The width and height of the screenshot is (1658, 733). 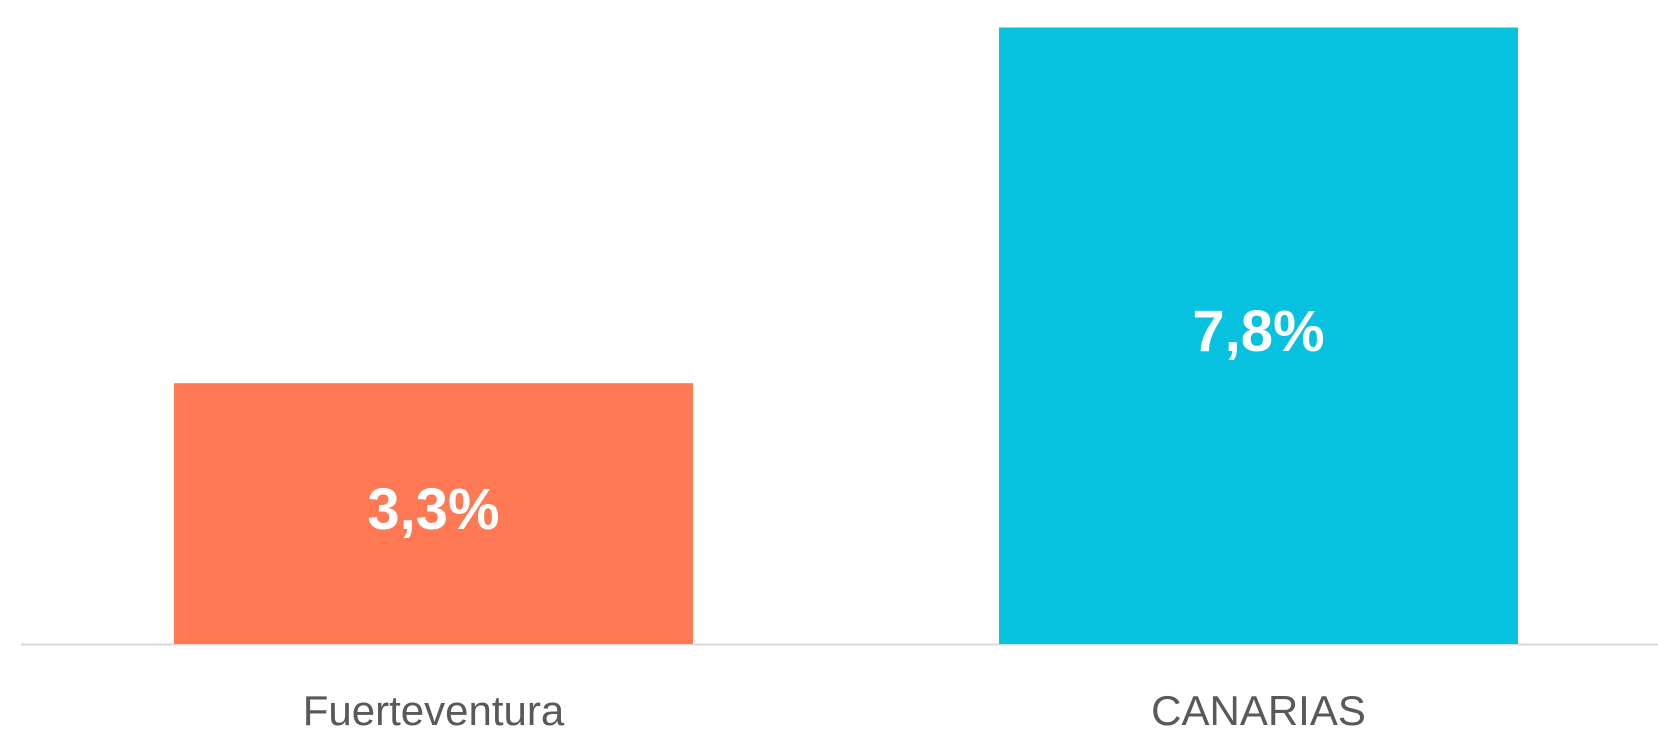 I want to click on bar, so click(x=433, y=513).